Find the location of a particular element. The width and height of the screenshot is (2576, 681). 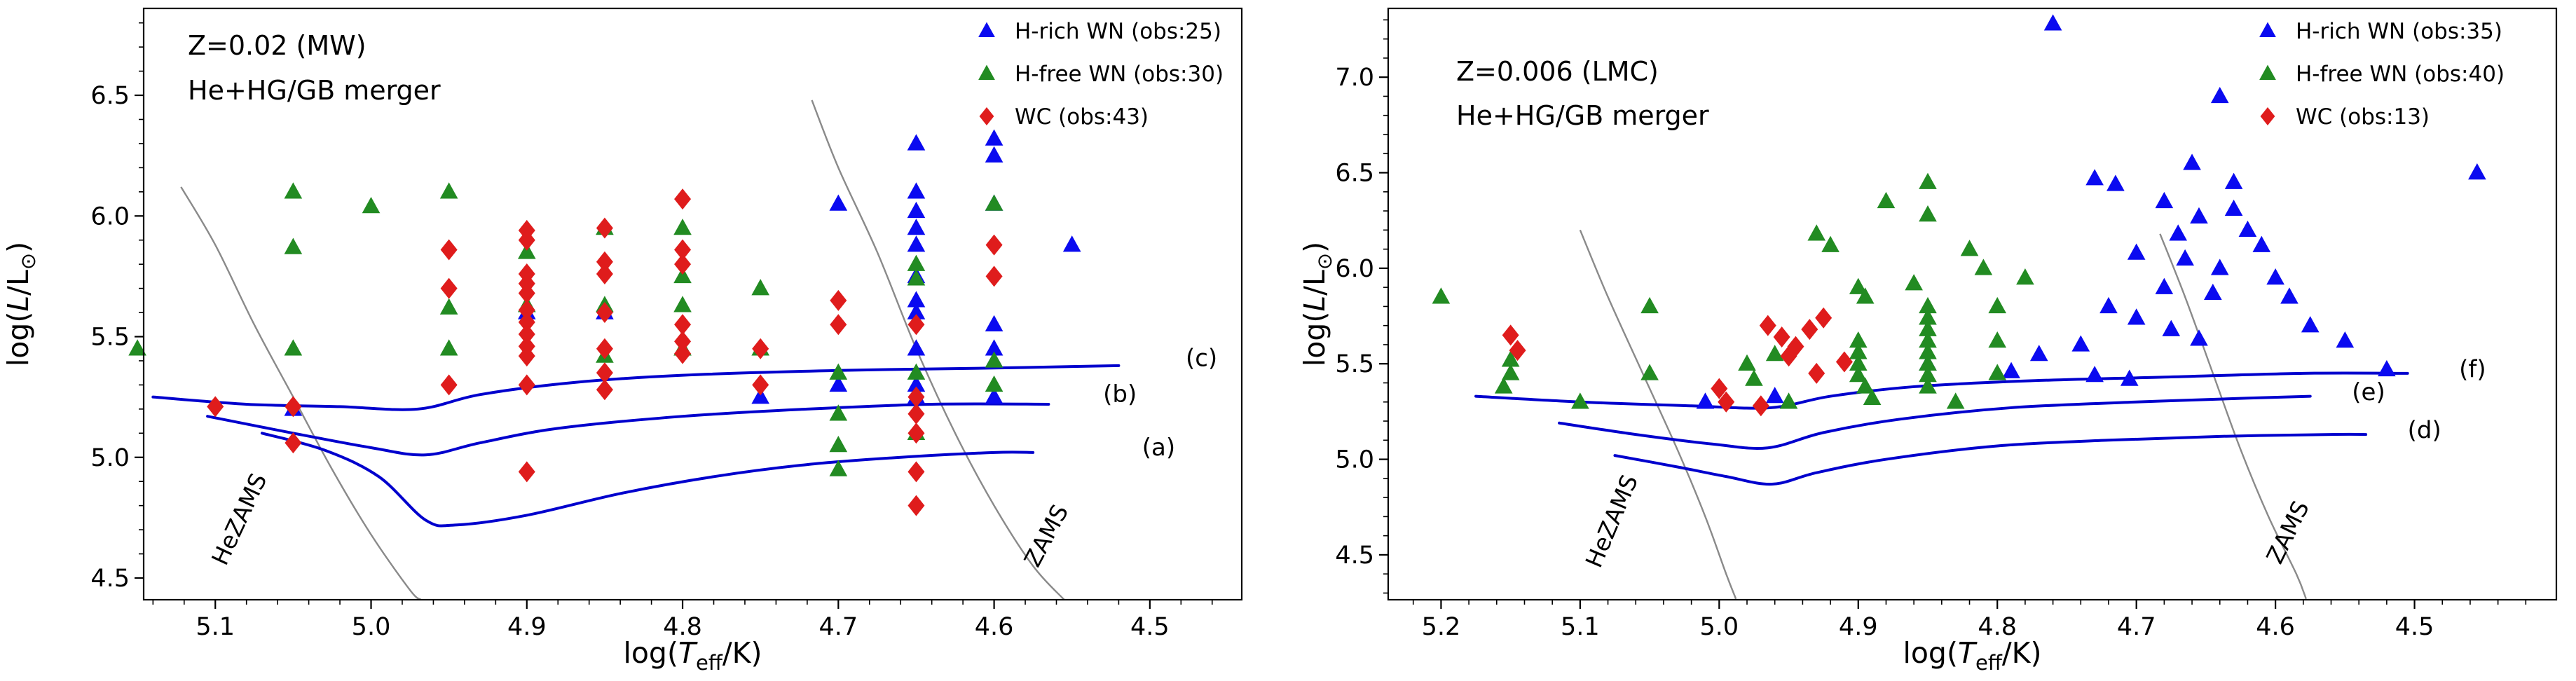

zams-label: ZAMS is located at coordinates (2288, 532).